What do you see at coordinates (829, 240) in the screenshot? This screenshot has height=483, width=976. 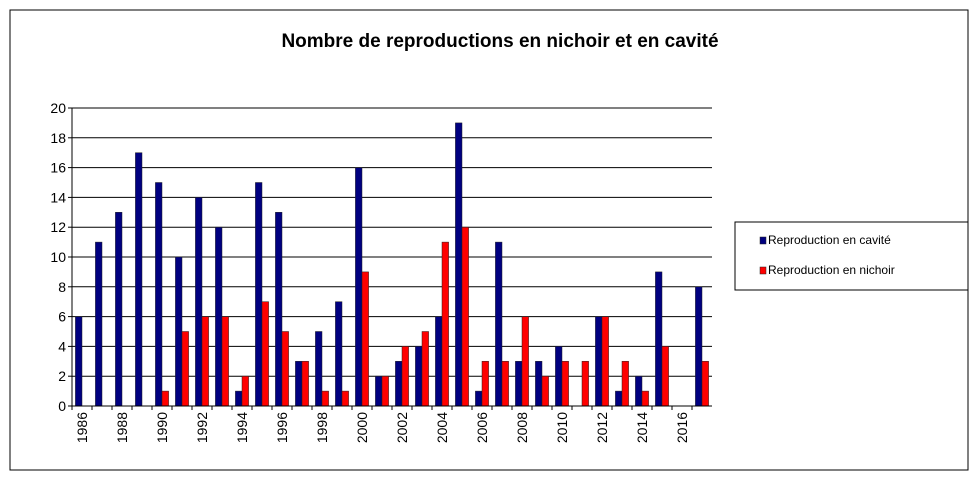 I see `legend-label: Reproduction en cavité` at bounding box center [829, 240].